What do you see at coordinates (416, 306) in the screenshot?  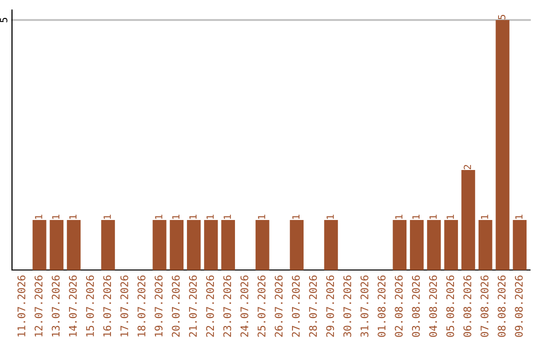 I see `x-tick-label: 03.08.2026` at bounding box center [416, 306].